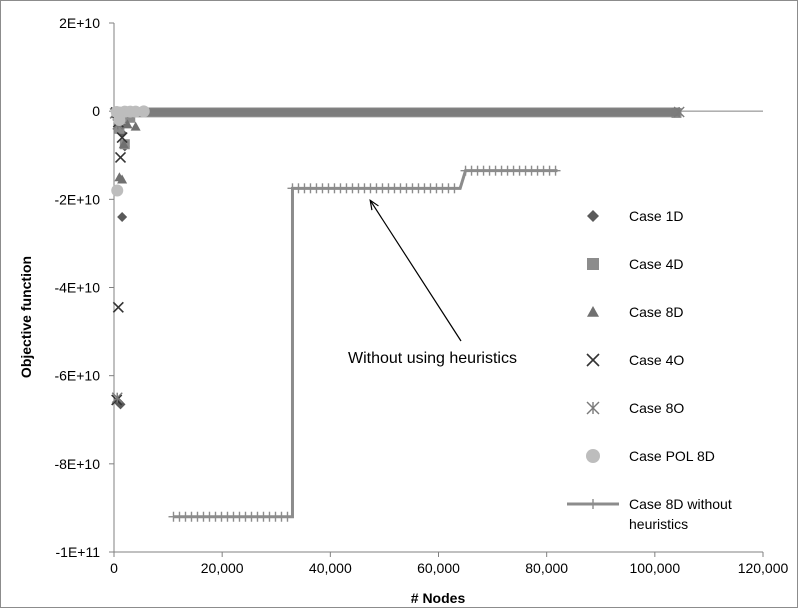 The image size is (798, 612). I want to click on legend-label: Case POL 8D, so click(672, 456).